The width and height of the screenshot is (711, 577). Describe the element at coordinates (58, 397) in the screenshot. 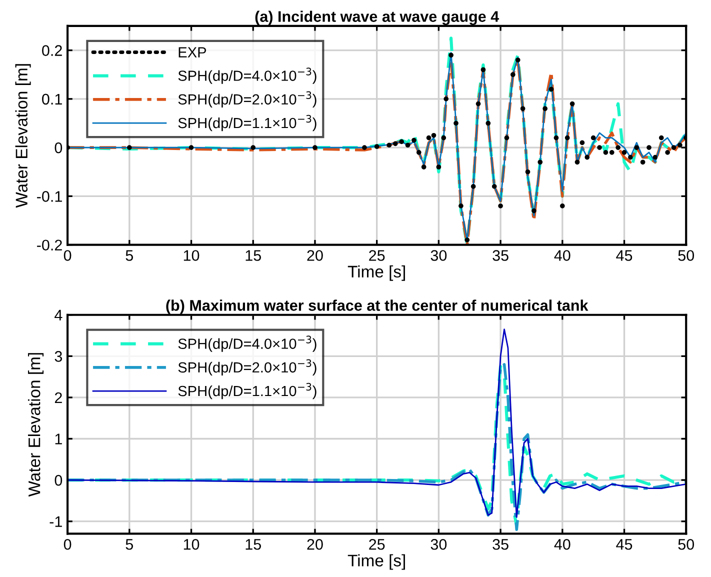

I see `y-tick-label: 2` at that location.